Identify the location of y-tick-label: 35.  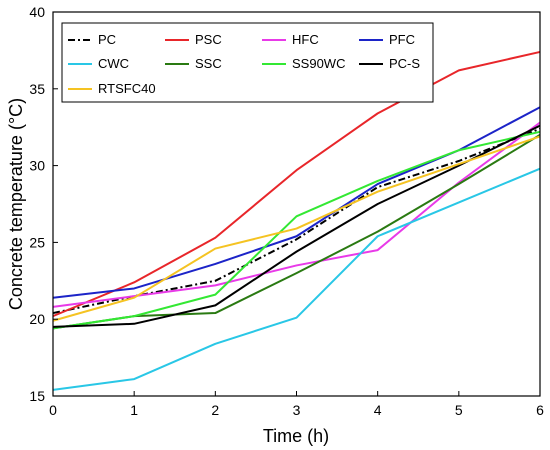
(37, 89).